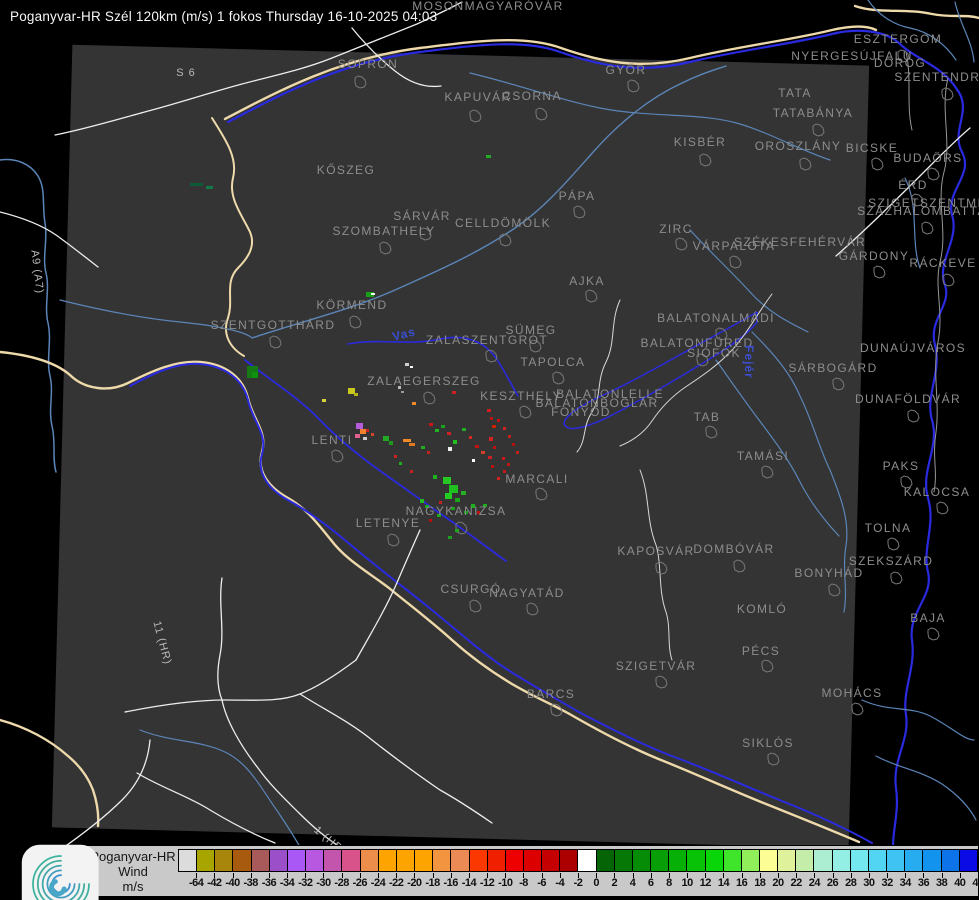 The height and width of the screenshot is (900, 979). Describe the element at coordinates (800, 242) in the screenshot. I see `city-label: SZÉKESFEHÉRVÁR` at that location.